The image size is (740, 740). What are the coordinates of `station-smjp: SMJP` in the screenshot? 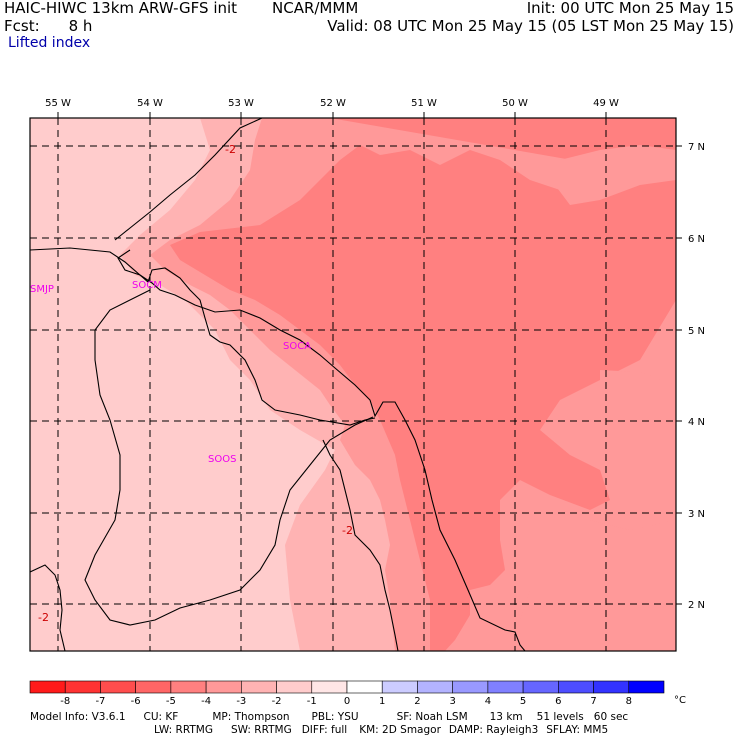 It's located at (42, 289).